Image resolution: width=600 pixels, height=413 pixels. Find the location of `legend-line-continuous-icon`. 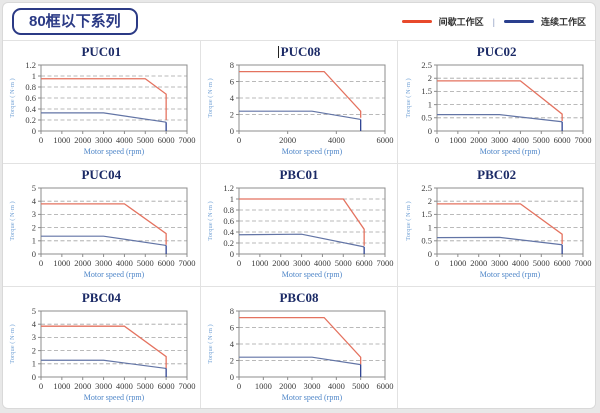

legend-line-continuous-icon is located at coordinates (518, 21).